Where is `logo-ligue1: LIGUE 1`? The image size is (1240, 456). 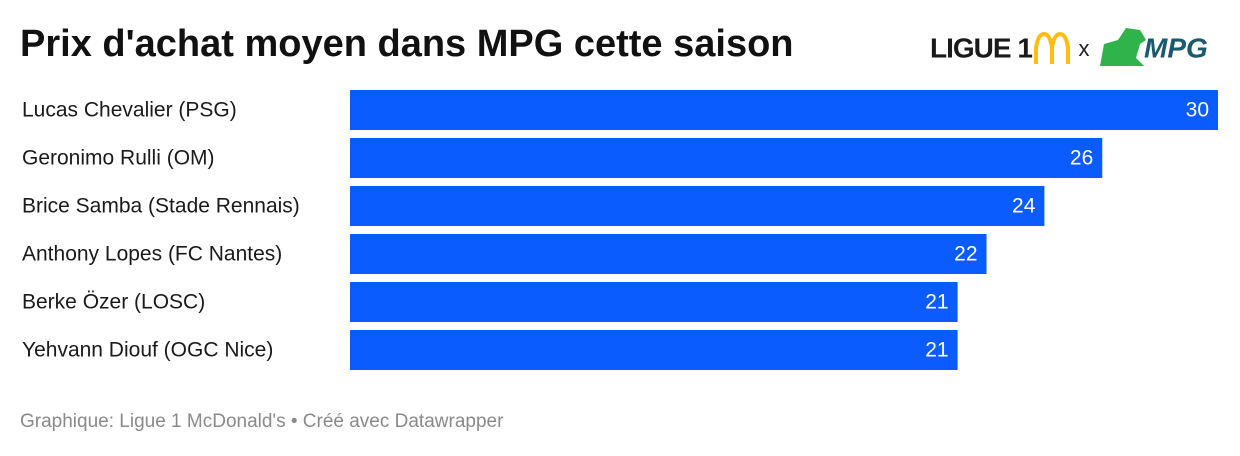 logo-ligue1: LIGUE 1 is located at coordinates (981, 47).